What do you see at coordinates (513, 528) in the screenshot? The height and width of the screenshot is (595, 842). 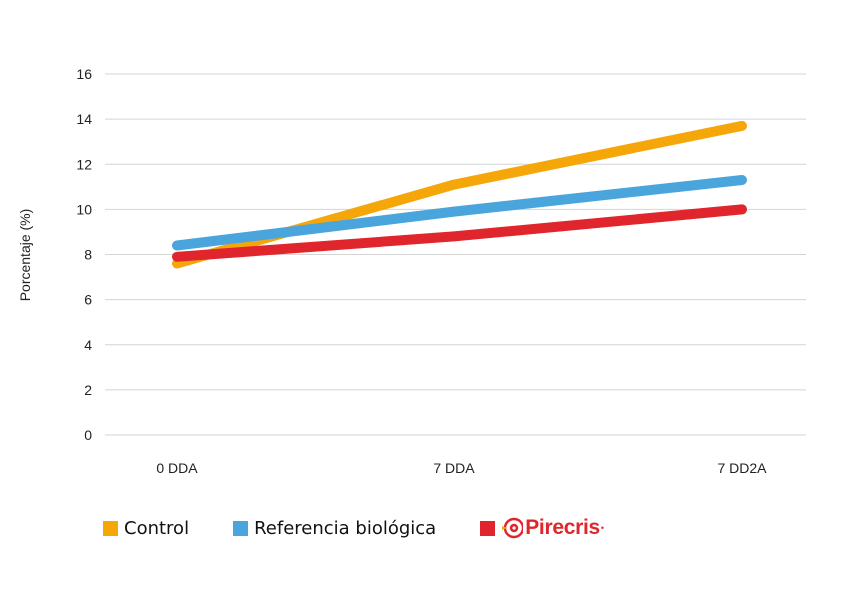 I see `target-logo-icon` at bounding box center [513, 528].